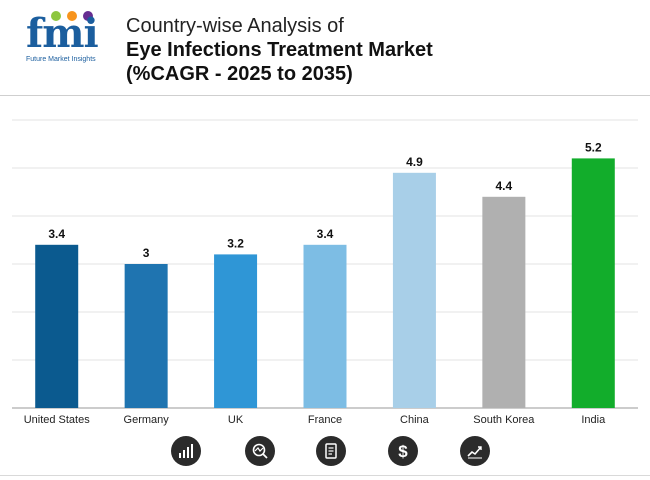 Image resolution: width=650 pixels, height=480 pixels. I want to click on data-label: 5.2, so click(593, 147).